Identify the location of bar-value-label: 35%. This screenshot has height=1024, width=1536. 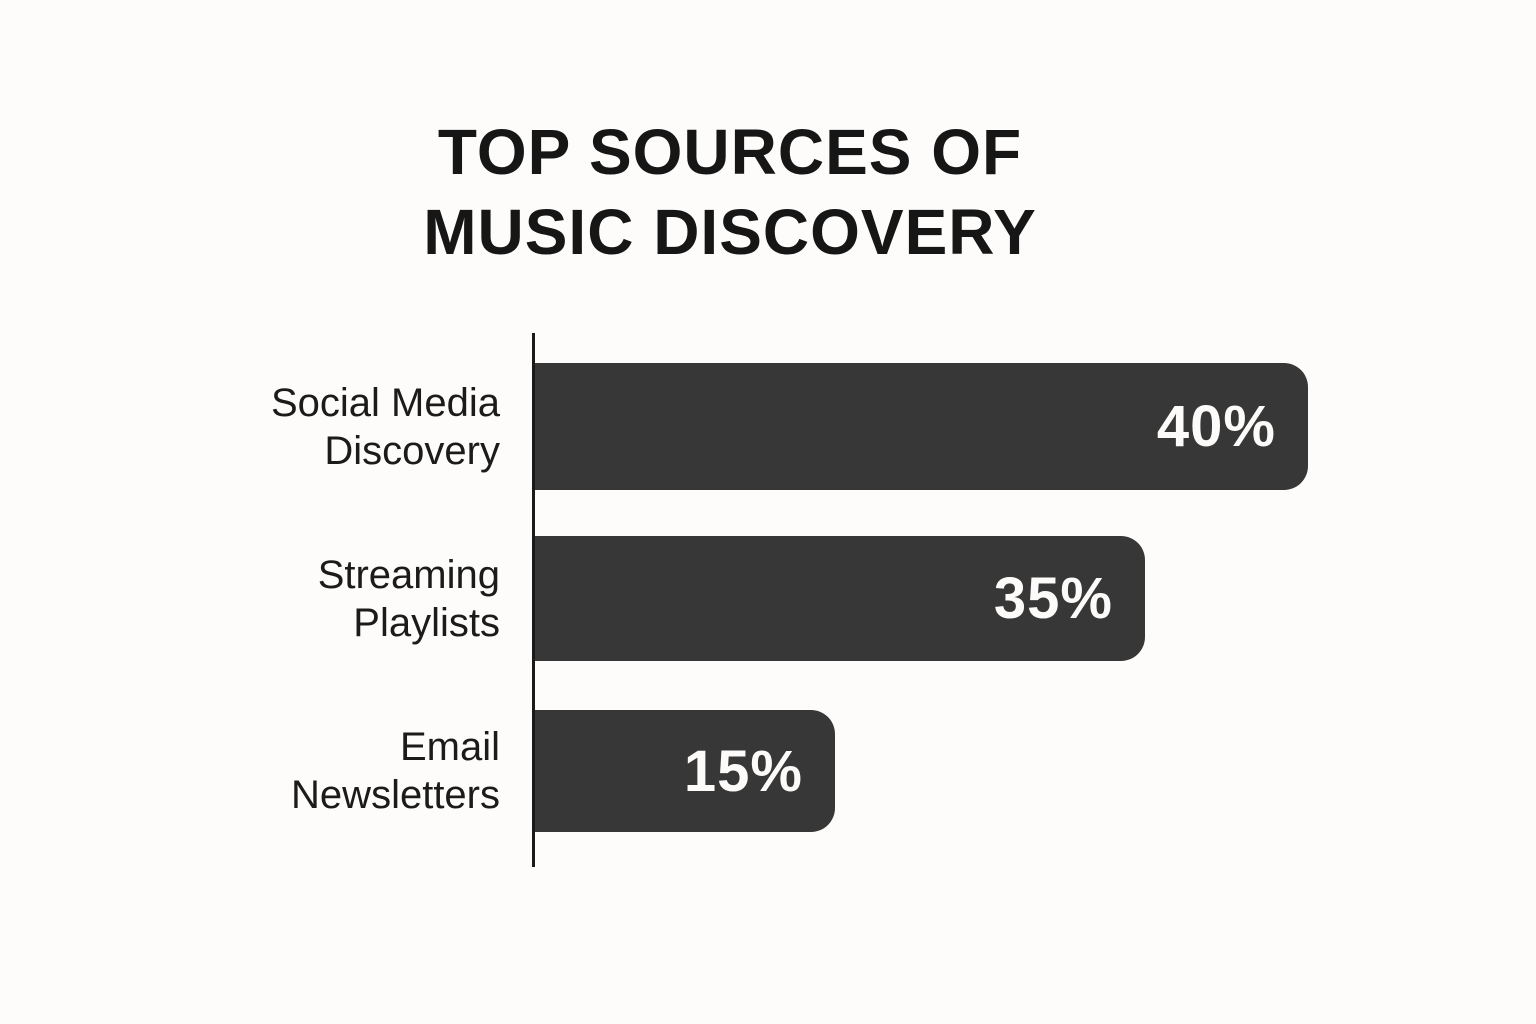
(1053, 598).